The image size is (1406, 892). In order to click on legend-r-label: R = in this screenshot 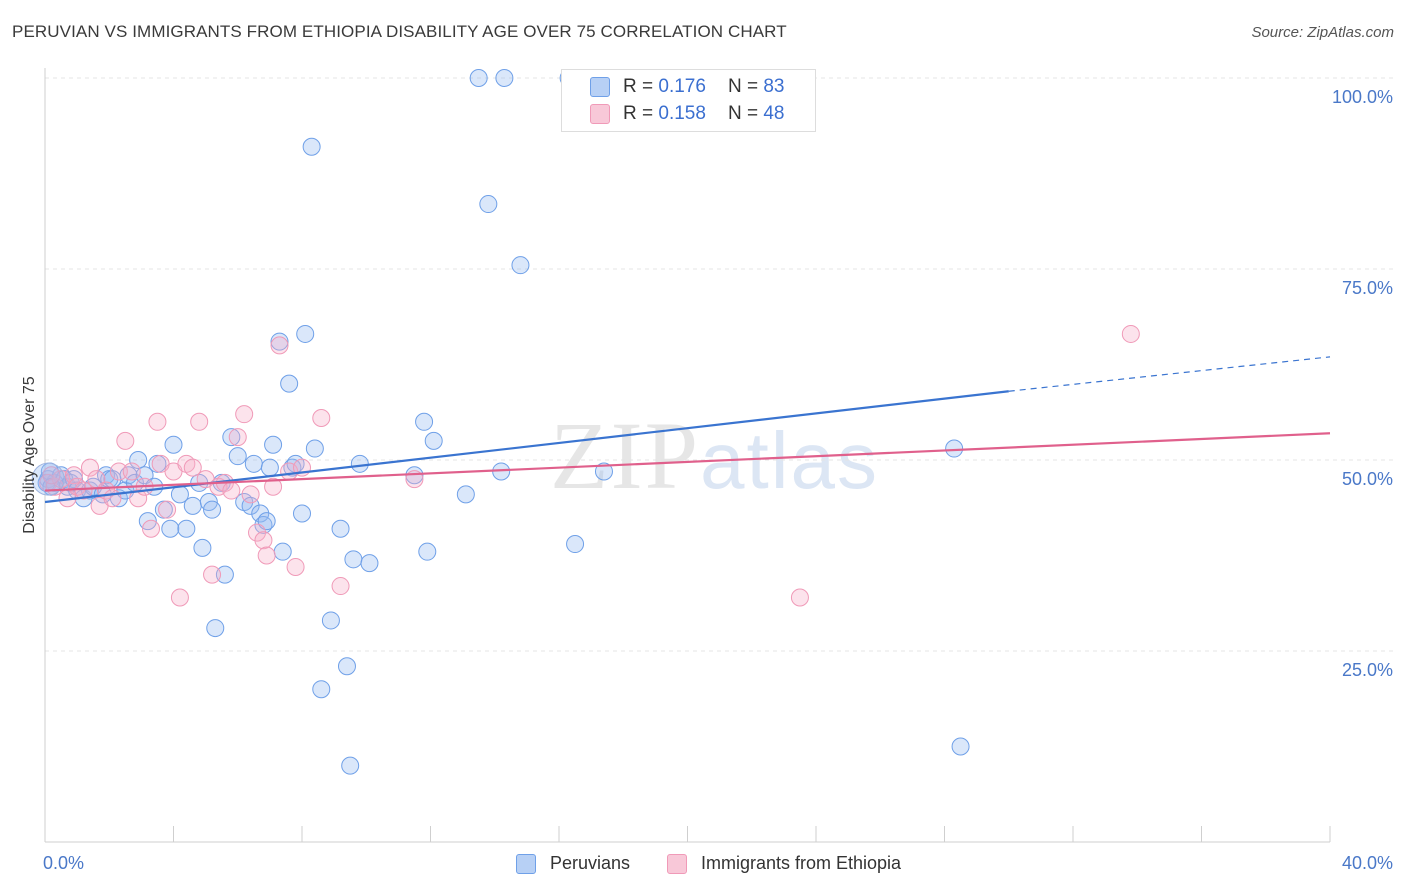, I will do `click(638, 113)`.